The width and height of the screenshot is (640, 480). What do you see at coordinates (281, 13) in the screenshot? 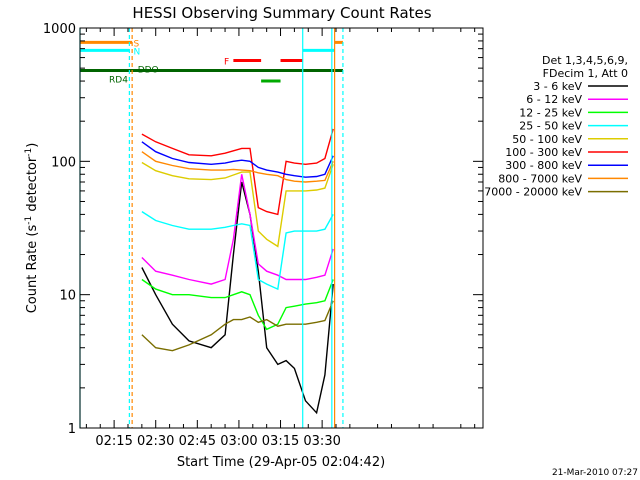
I see `chart-title: HESSI Observing Summary Count Rates` at bounding box center [281, 13].